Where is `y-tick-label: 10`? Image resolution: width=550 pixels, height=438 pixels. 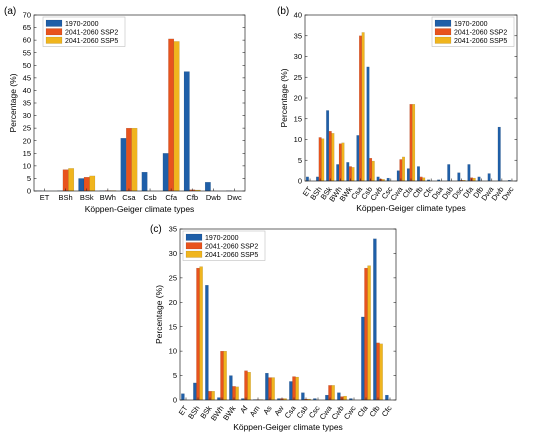 y-tick-label: 10 is located at coordinates (298, 139).